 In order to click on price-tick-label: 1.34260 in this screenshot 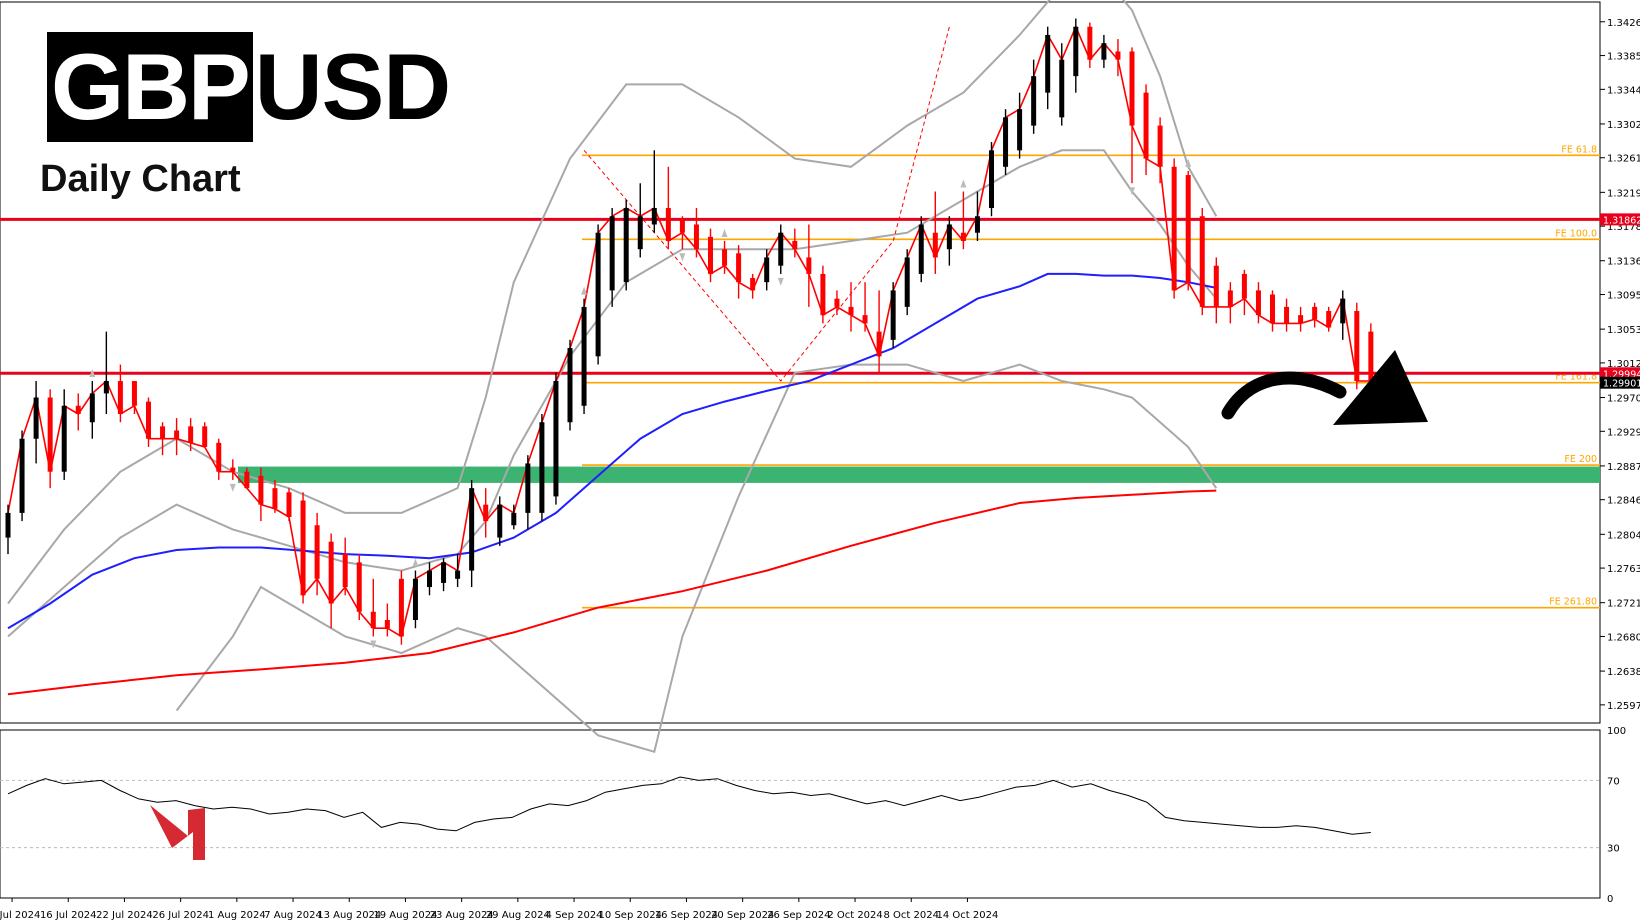, I will do `click(1623, 23)`.